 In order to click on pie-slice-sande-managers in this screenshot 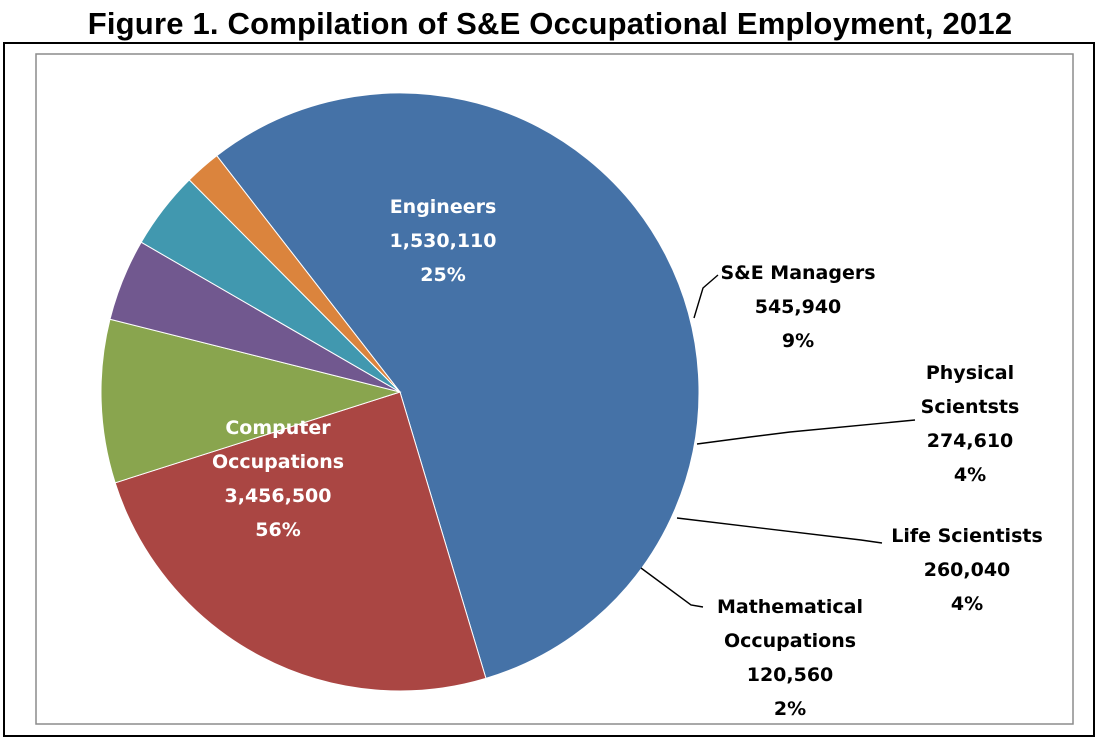, I will do `click(251, 401)`.